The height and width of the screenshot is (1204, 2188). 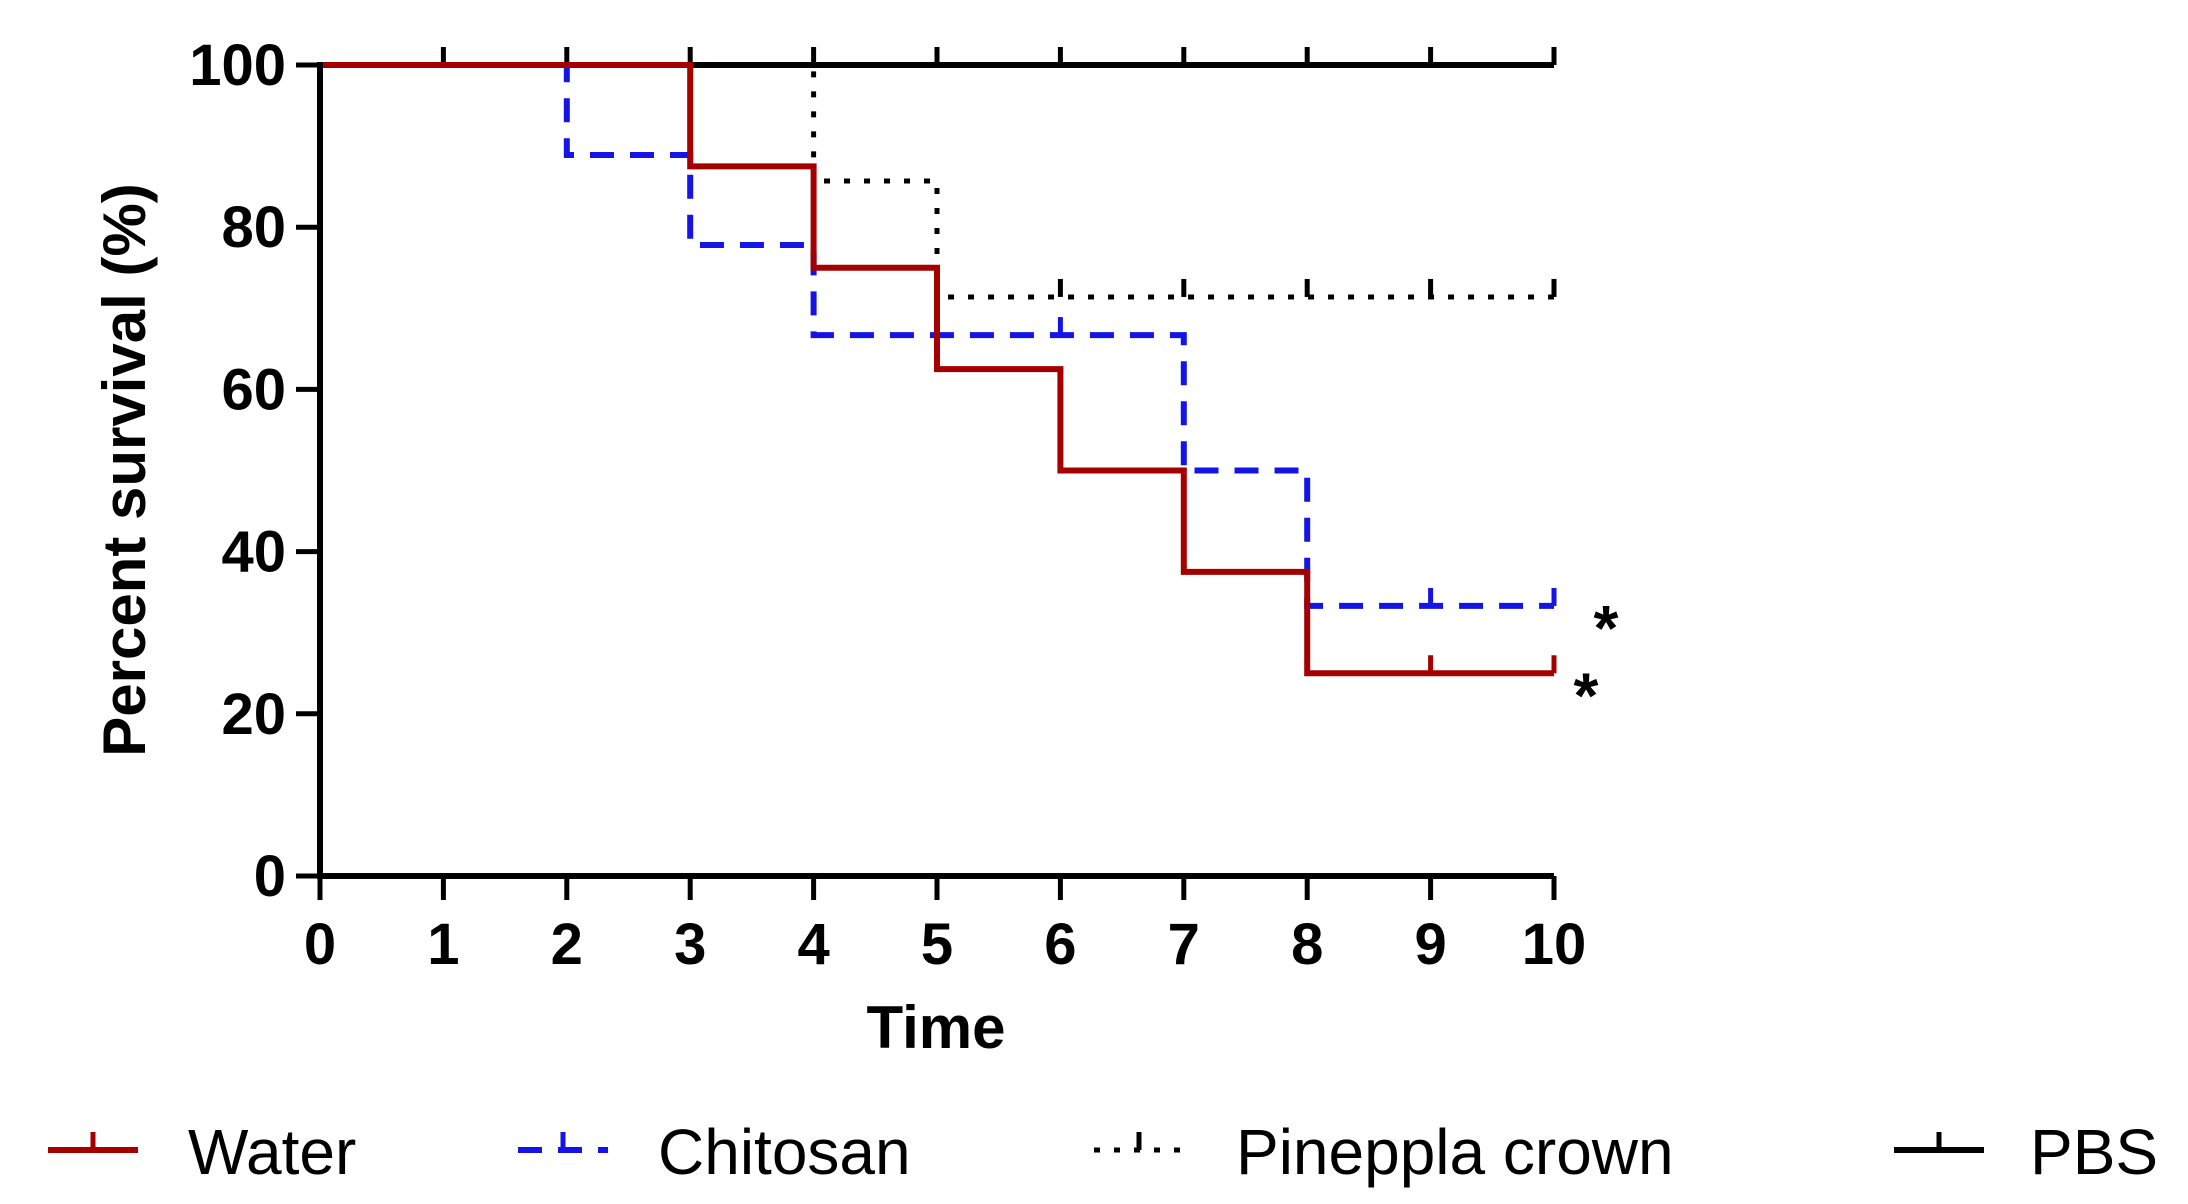 I want to click on y-tick-label: 60, so click(x=253, y=389).